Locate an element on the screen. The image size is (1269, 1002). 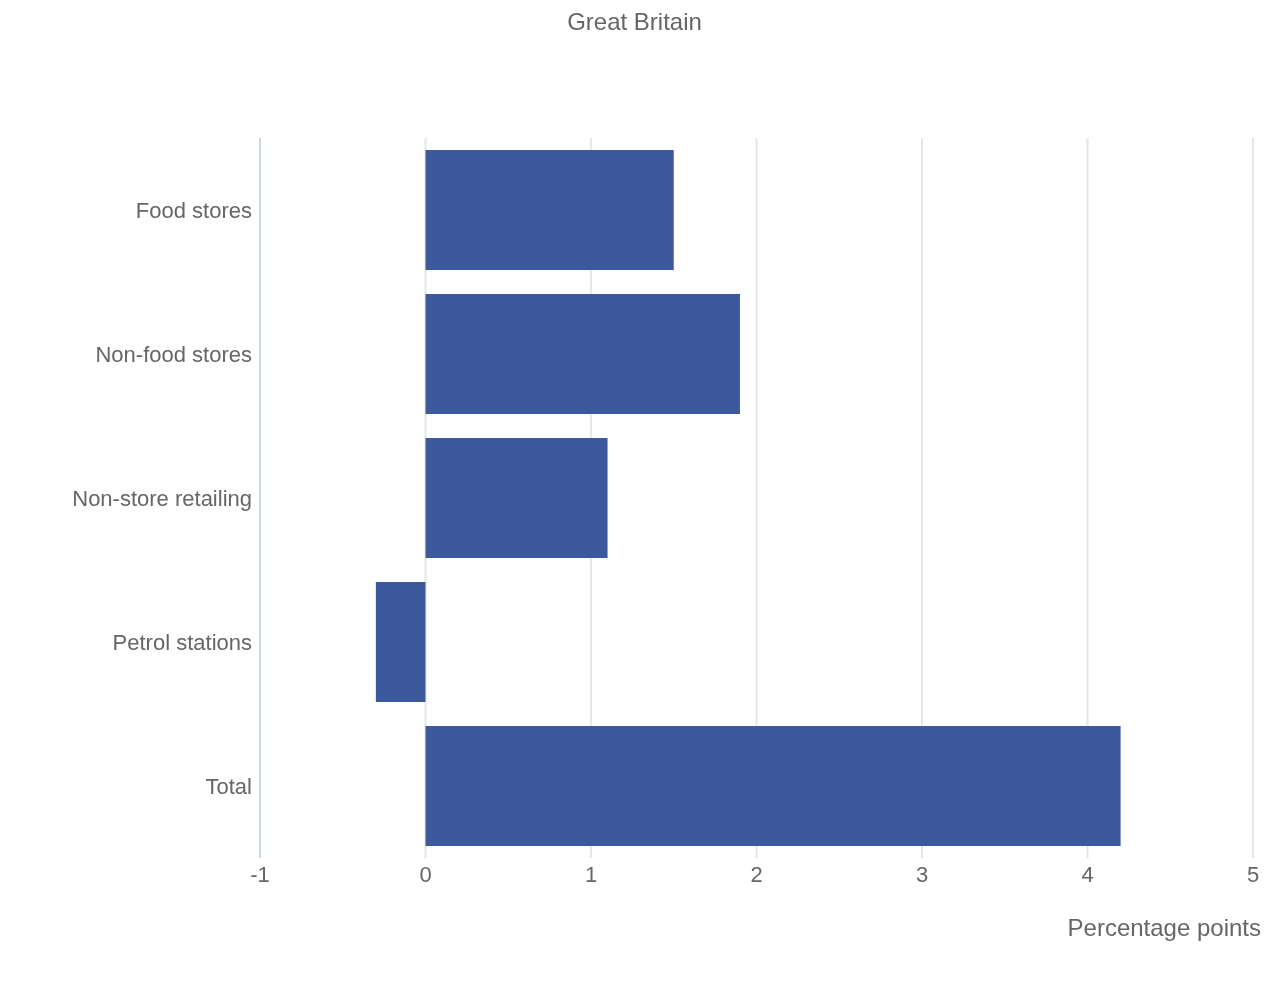
x-tick-label: 3 is located at coordinates (922, 874).